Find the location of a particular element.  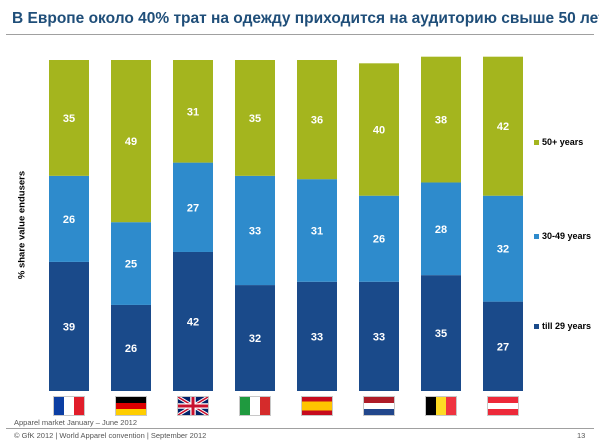

data-label: 36 is located at coordinates (317, 121).